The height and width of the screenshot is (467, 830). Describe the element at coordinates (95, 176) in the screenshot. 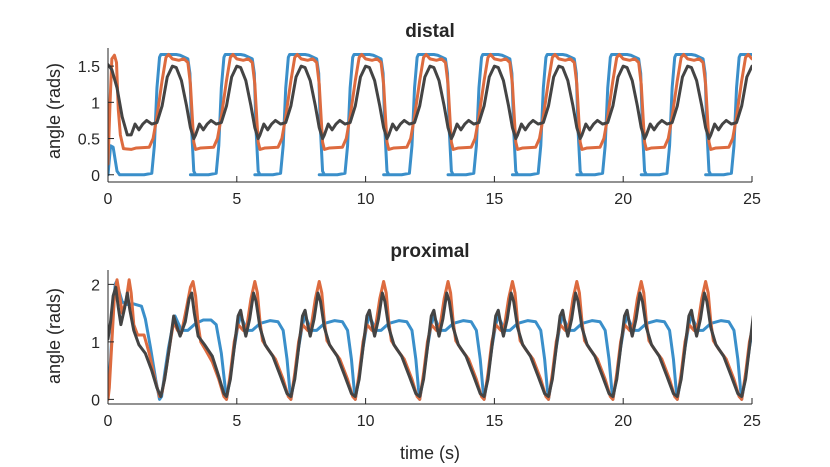

I see `distal-y-tick-label: 0` at that location.